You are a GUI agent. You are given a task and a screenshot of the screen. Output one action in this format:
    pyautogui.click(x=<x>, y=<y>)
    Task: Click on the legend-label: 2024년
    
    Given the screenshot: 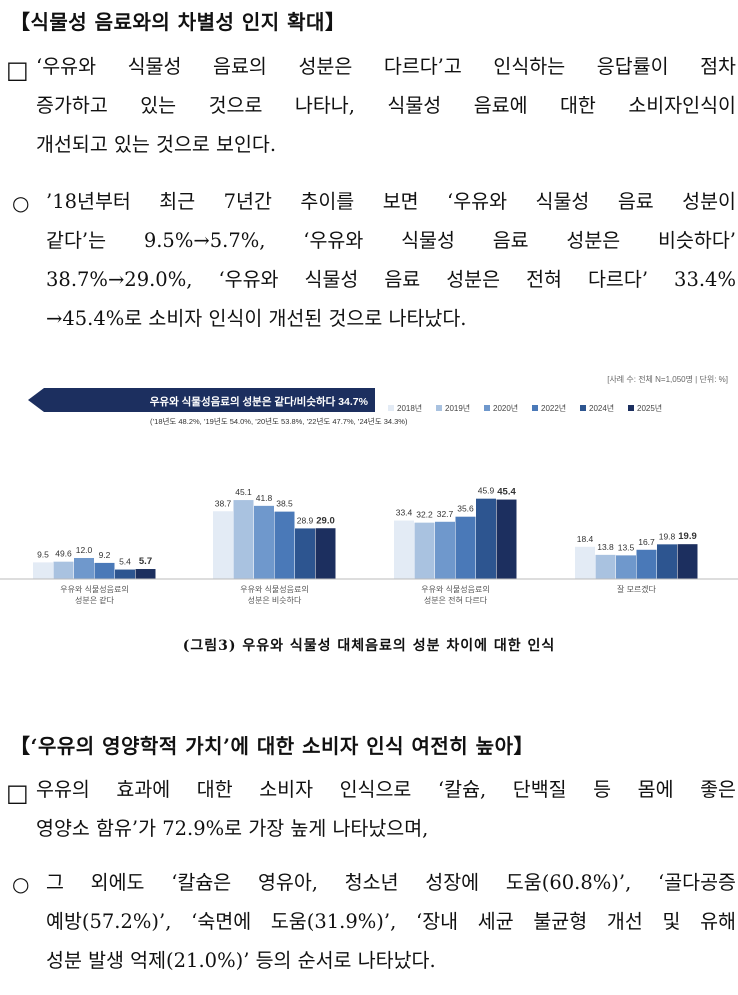 What is the action you would take?
    pyautogui.click(x=601, y=408)
    